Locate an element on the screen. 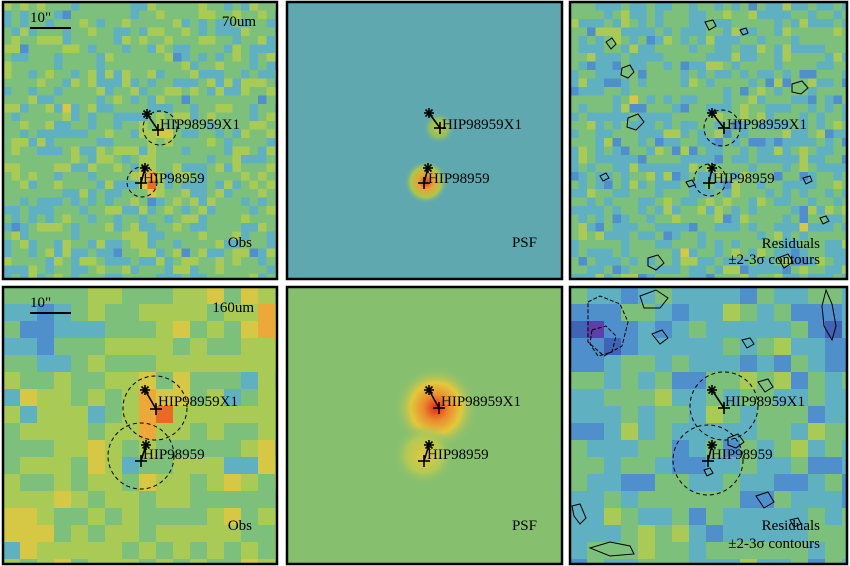 This screenshot has height=566, width=850. band-label-160um: 160um is located at coordinates (233, 308).